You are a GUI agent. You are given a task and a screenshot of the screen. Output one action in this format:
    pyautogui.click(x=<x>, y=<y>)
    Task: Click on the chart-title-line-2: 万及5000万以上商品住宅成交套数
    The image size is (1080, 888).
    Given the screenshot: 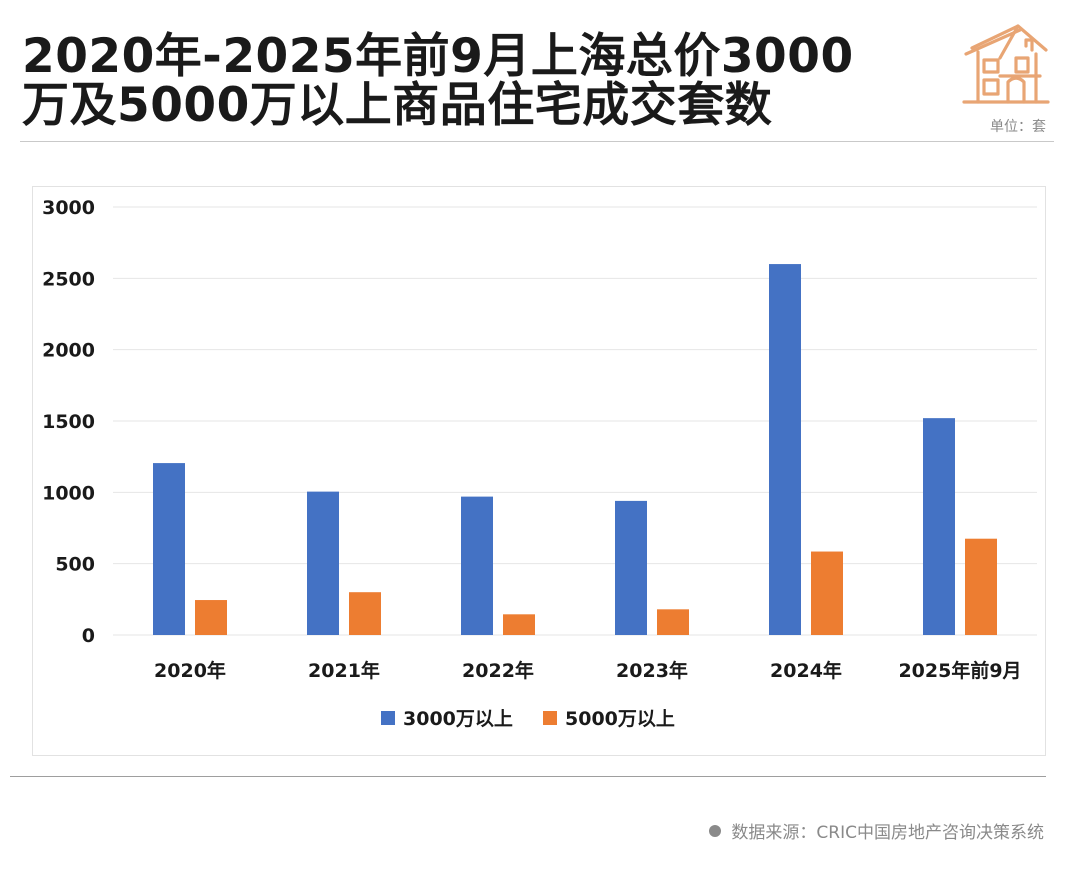 What is the action you would take?
    pyautogui.click(x=397, y=105)
    